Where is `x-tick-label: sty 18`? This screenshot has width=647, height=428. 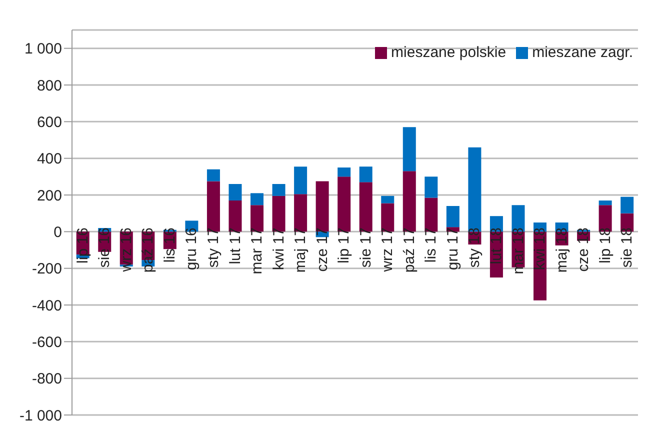 x-tick-label: sty 18 is located at coordinates (475, 248).